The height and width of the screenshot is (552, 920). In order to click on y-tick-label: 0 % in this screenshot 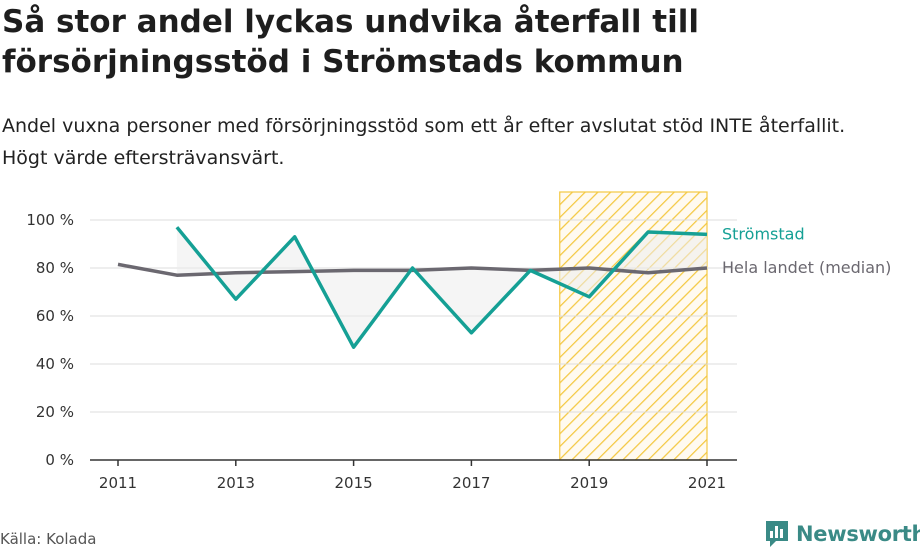, I will do `click(59, 460)`.